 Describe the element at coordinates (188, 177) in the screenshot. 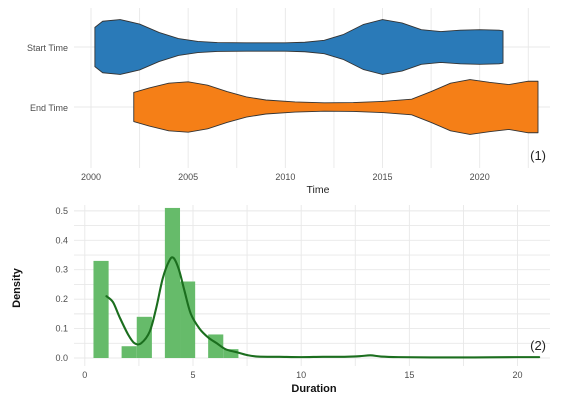

I see `violin-x-tick-label: 2005` at that location.